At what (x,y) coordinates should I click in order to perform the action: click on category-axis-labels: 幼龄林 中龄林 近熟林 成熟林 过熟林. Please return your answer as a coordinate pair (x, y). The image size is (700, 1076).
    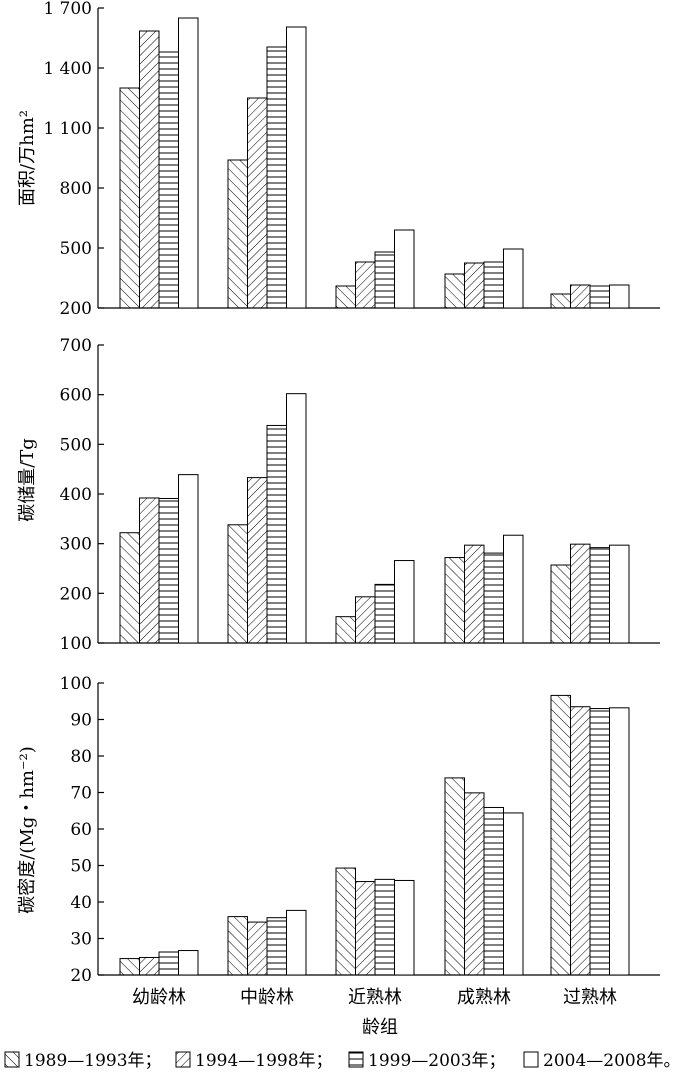
    Looking at the image, I should click on (374, 997).